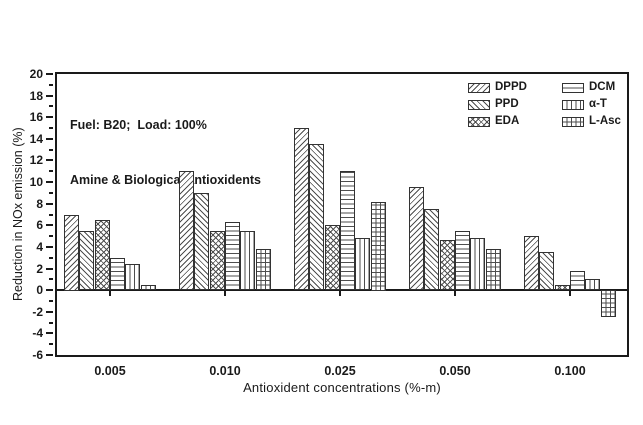  Describe the element at coordinates (479, 121) in the screenshot. I see `diag-cross-swatch-icon` at that location.